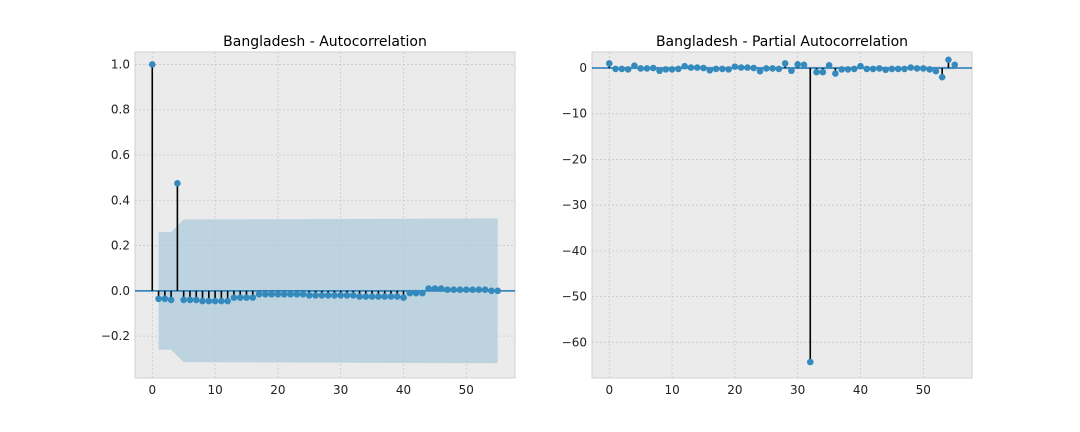 This screenshot has height=432, width=1080. What do you see at coordinates (782, 42) in the screenshot?
I see `chart-title: Bangladesh - Partial Autocorrelation` at bounding box center [782, 42].